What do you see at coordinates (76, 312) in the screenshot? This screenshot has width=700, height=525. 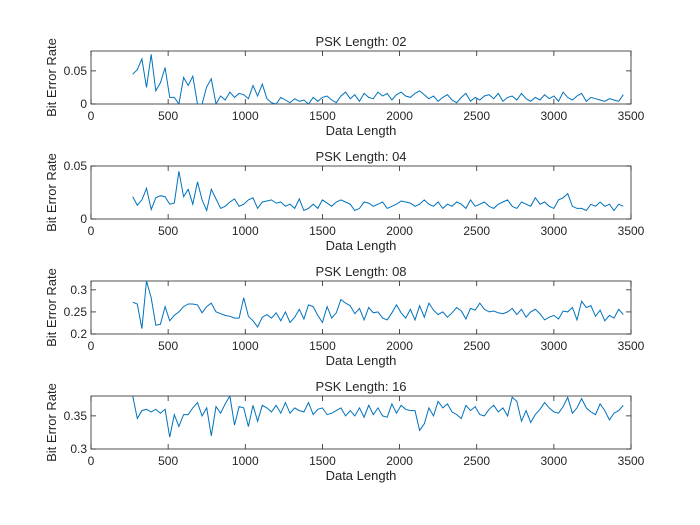 I see `y-tick-label: 0.25` at bounding box center [76, 312].